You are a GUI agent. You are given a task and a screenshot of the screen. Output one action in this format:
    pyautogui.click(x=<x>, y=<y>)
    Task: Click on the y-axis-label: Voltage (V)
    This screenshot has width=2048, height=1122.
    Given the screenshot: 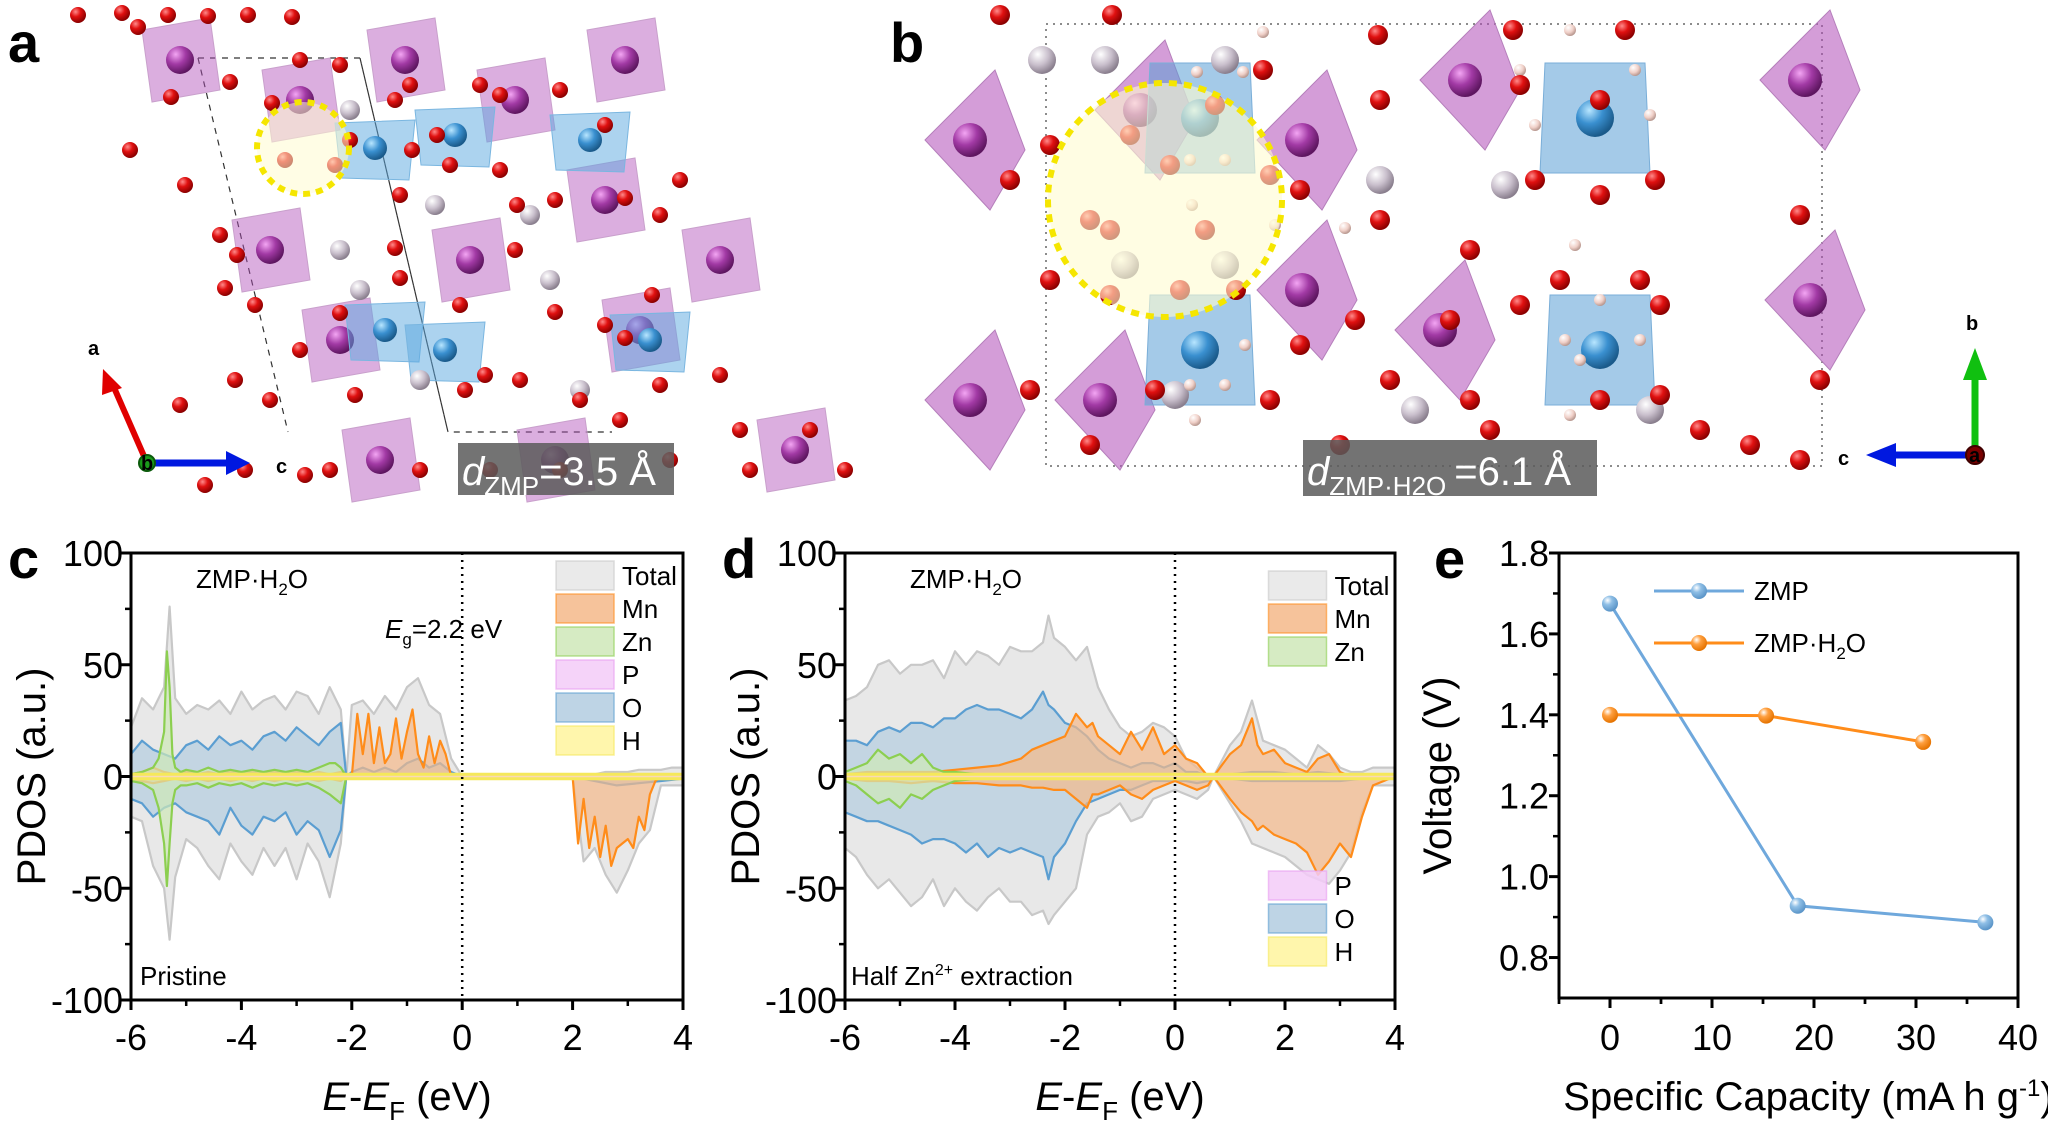 What is the action you would take?
    pyautogui.click(x=1438, y=776)
    